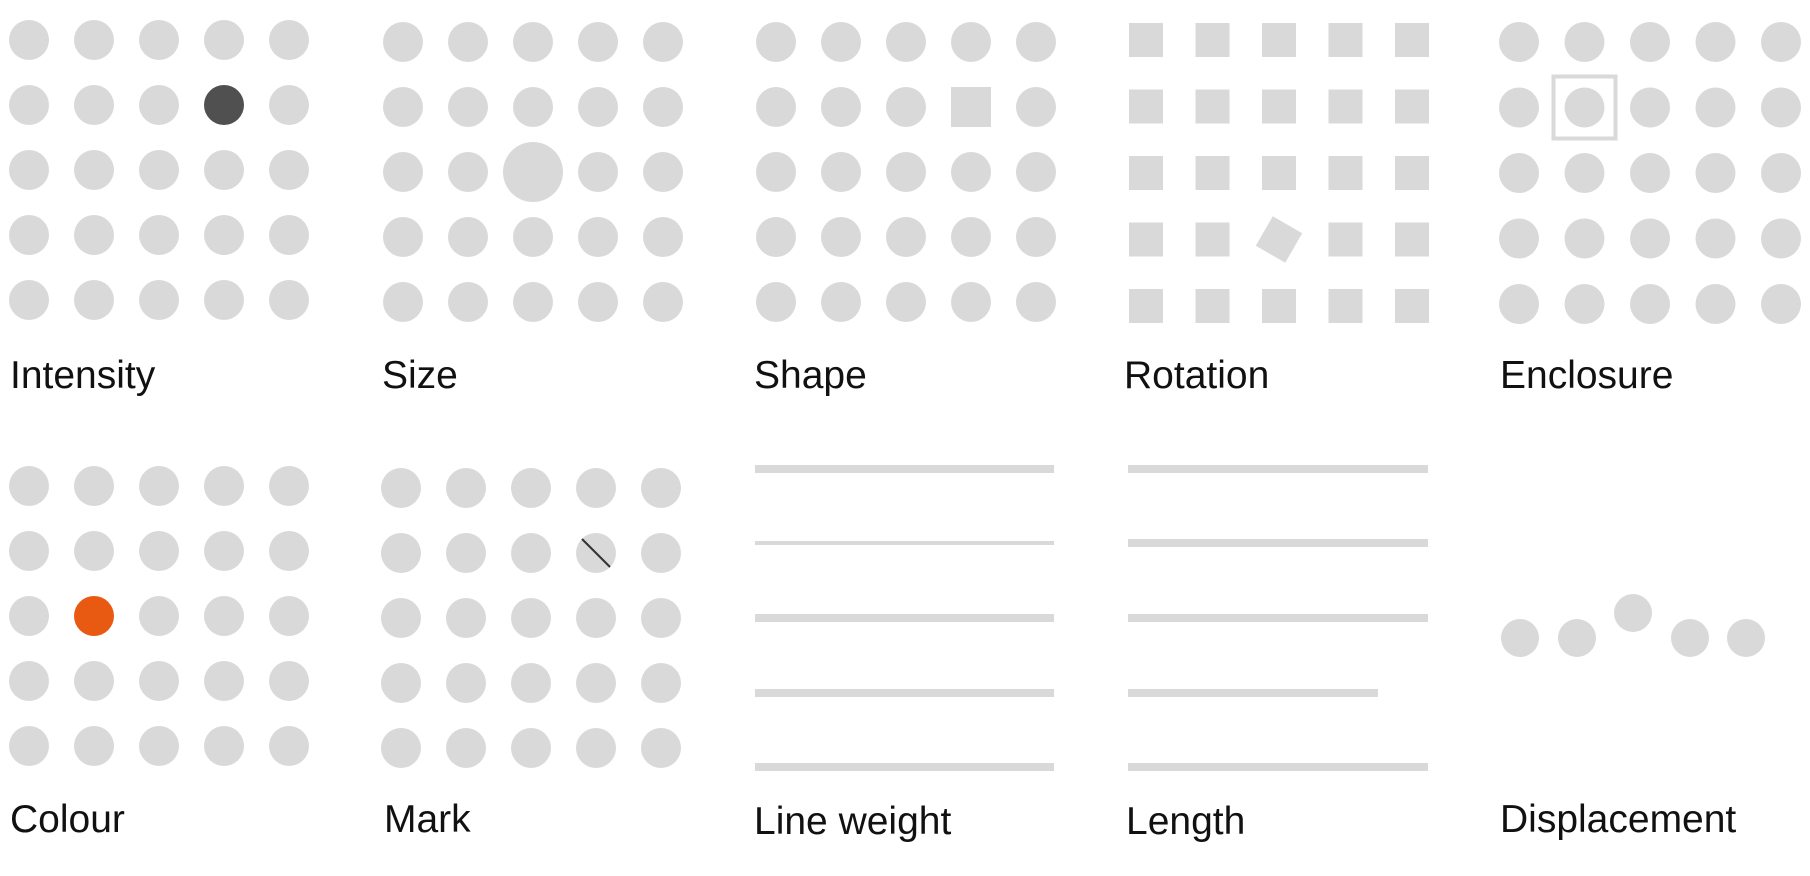  Describe the element at coordinates (852, 821) in the screenshot. I see `label-line-weight: Line weight` at that location.